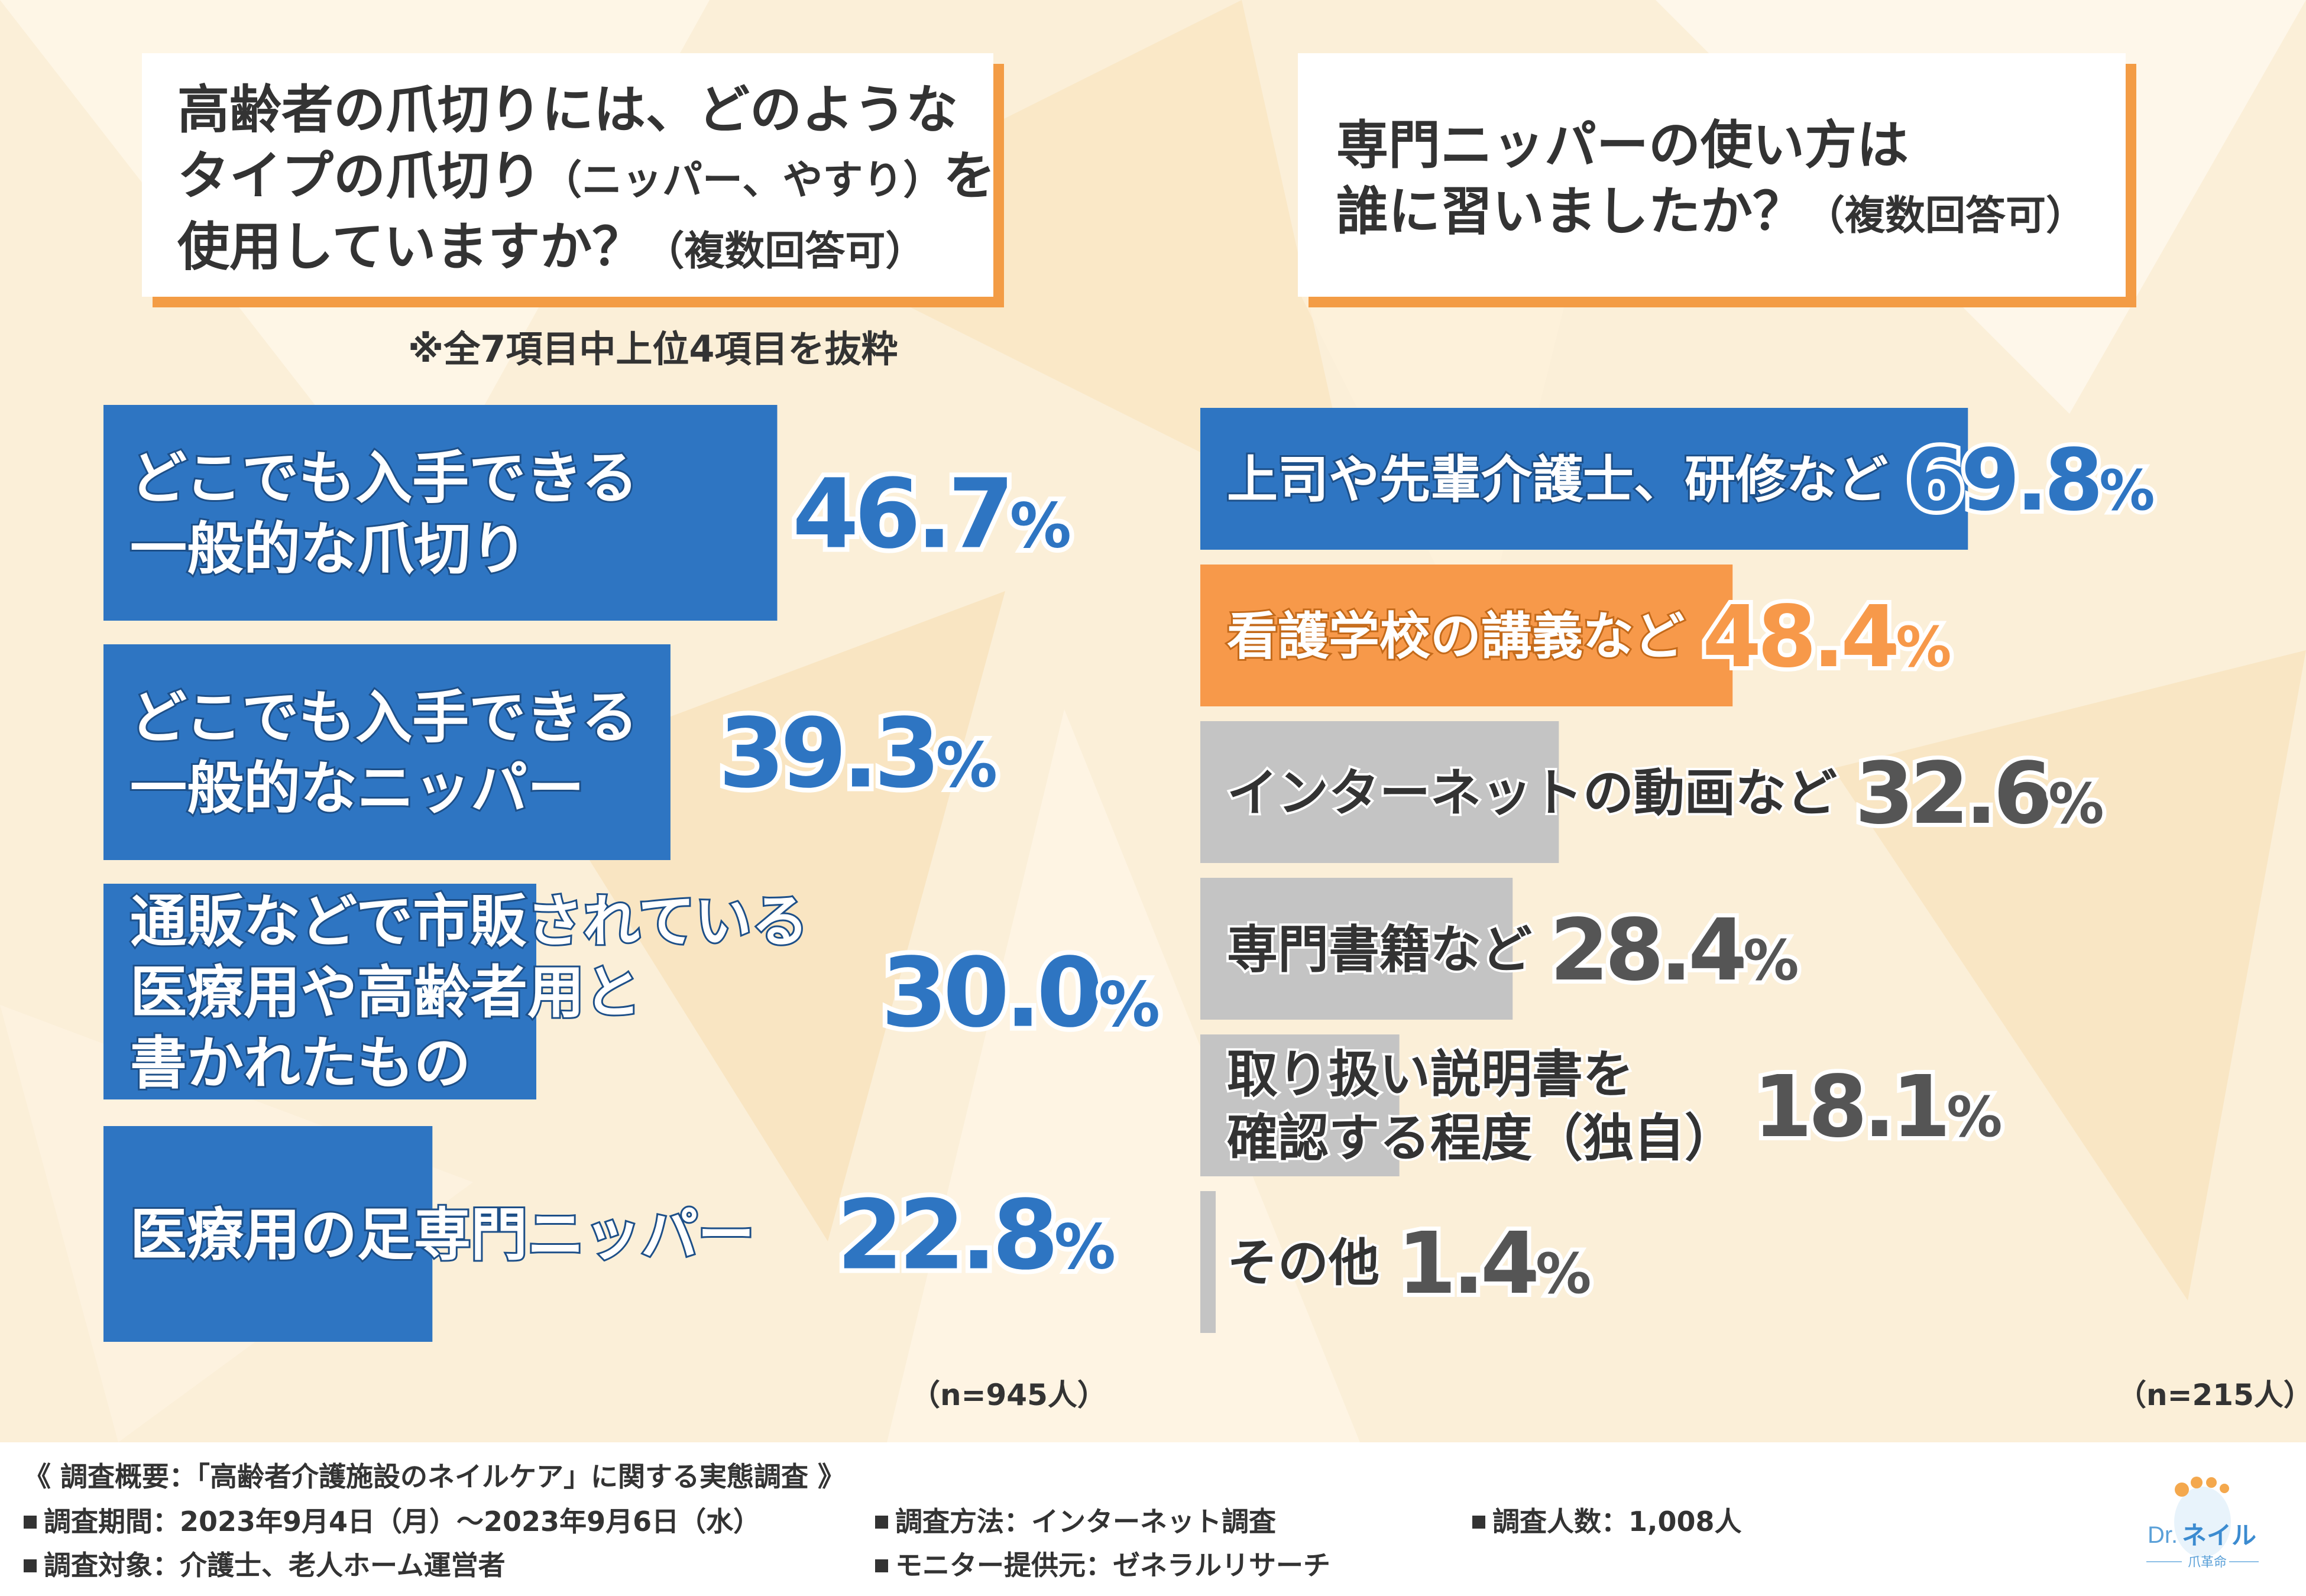 The image size is (2306, 1596). I want to click on right-bar-label-3-line-1: インターネットの動画など, so click(1532, 794).